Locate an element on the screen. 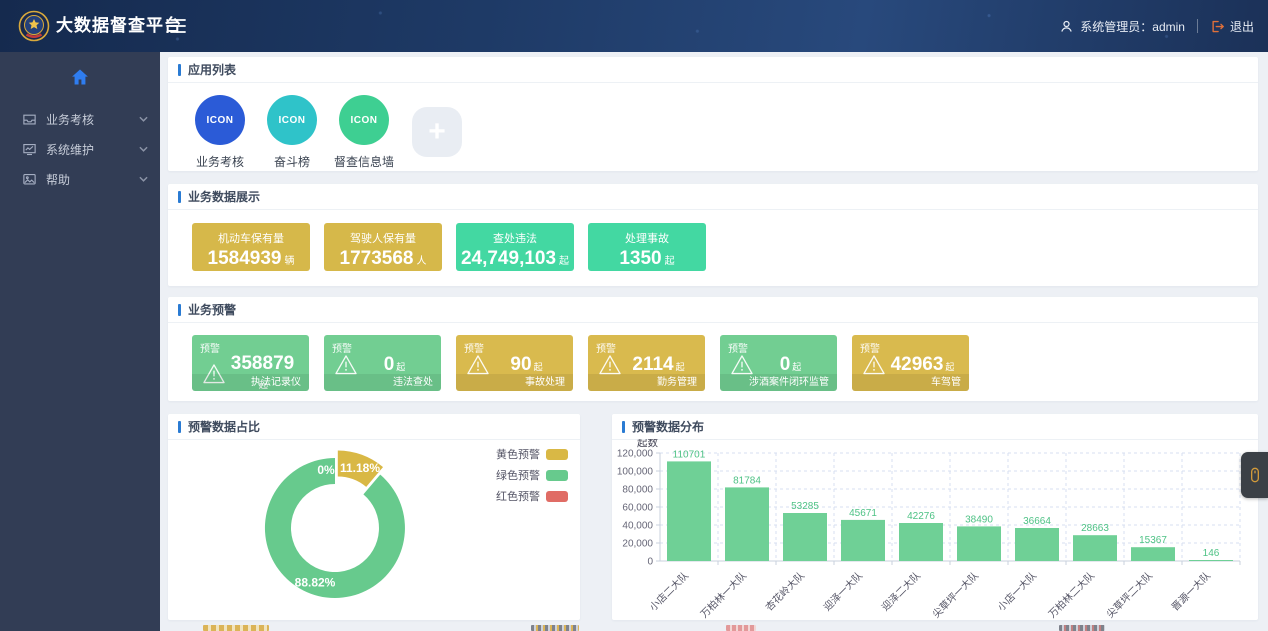 This screenshot has height=631, width=1268. warning-card-1: 预警 0 起违法查处 is located at coordinates (382, 363).